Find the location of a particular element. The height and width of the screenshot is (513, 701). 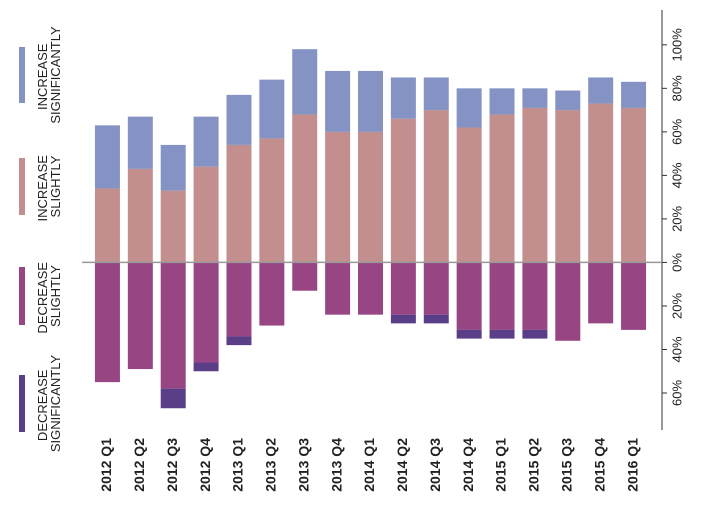

legend-label: DECREASE SLIGHTLY is located at coordinates (49, 295).